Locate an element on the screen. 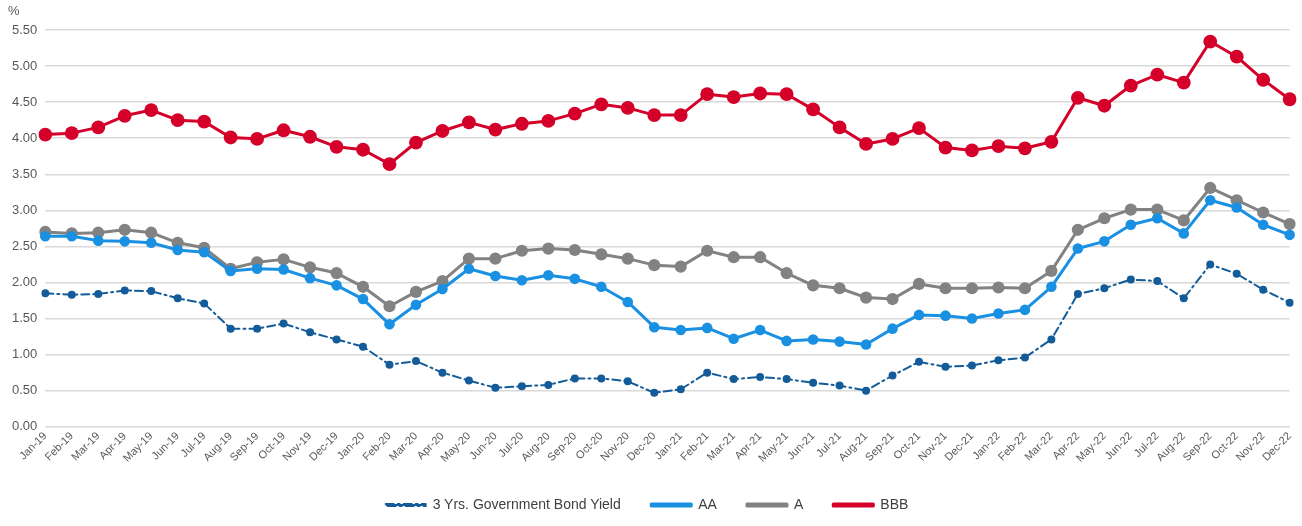  y-tick-label: 5.00 is located at coordinates (24, 65).